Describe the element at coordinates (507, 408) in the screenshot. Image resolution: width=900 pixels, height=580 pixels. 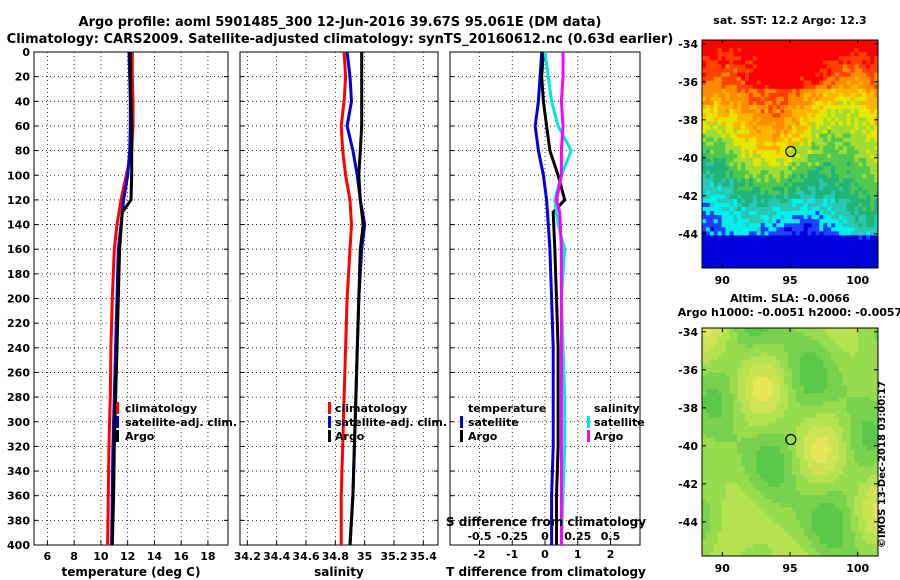
I see `legend-heading: temperature` at that location.